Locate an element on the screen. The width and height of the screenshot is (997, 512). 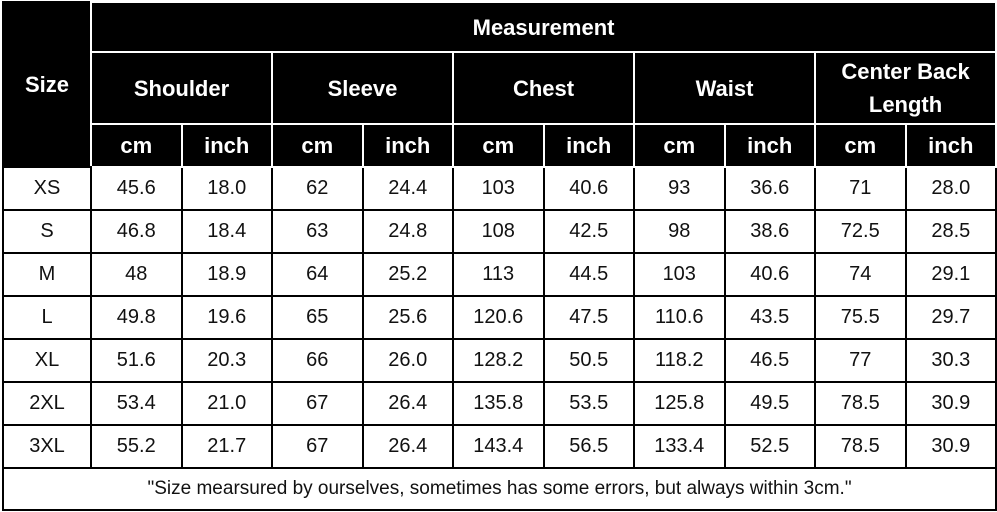
measure-cell: 77 is located at coordinates (860, 360).